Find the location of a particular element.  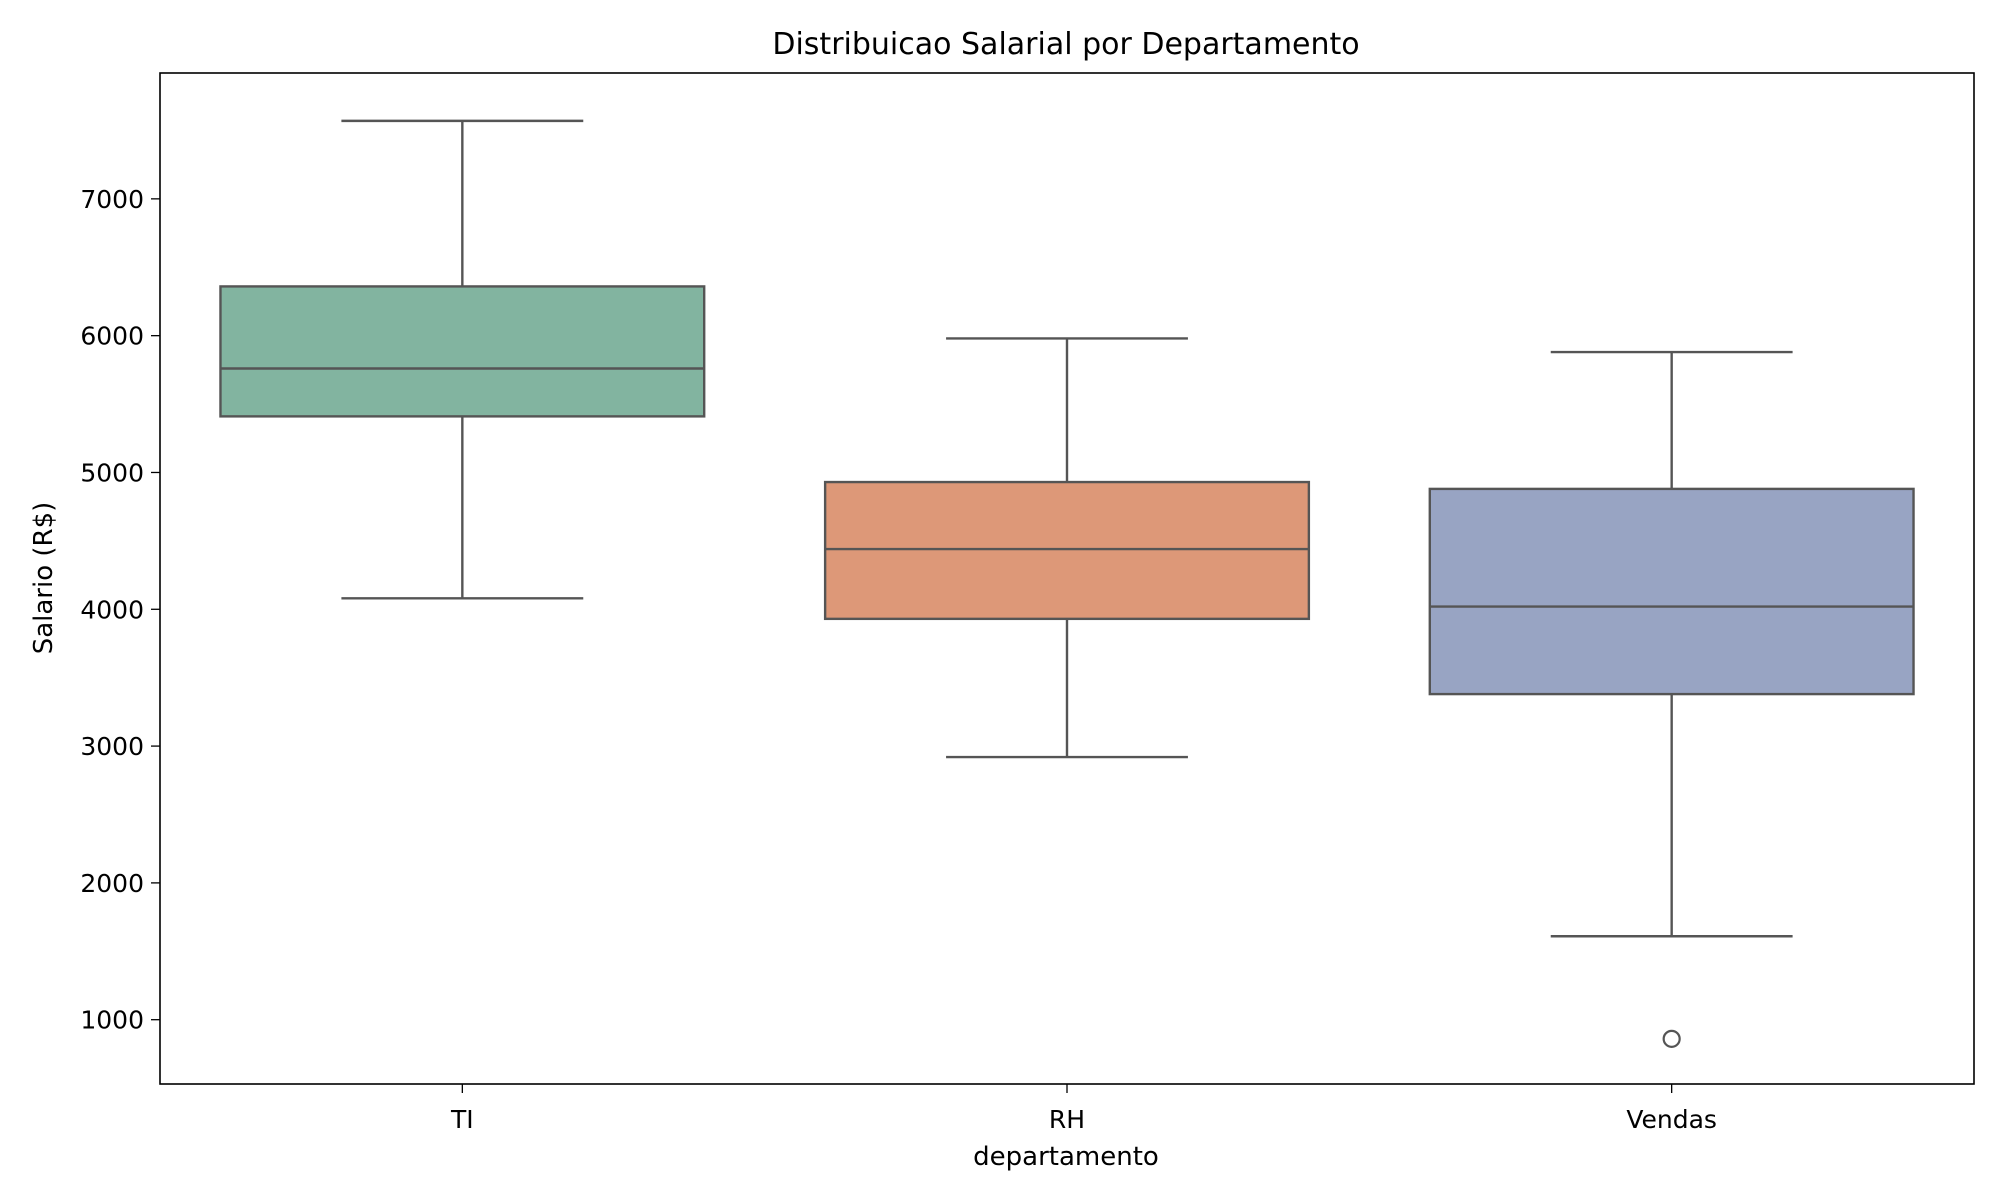

y-tick-label: 4000 is located at coordinates (112, 609).